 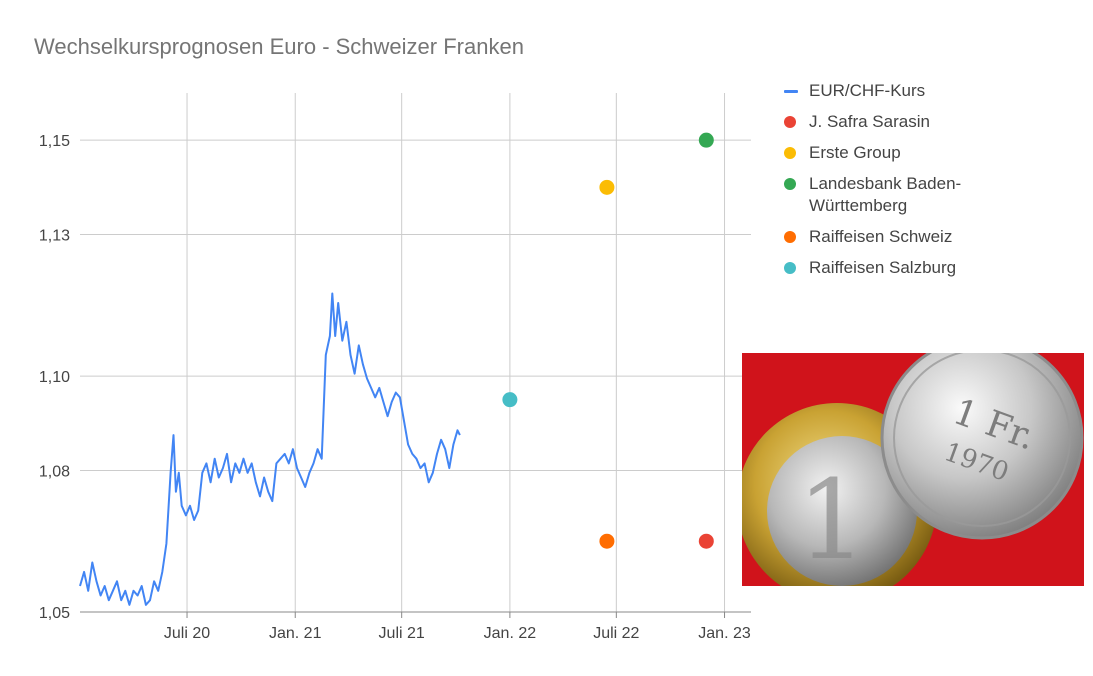 I want to click on legend-label: Raiffeisen Salzburg, so click(x=883, y=267).